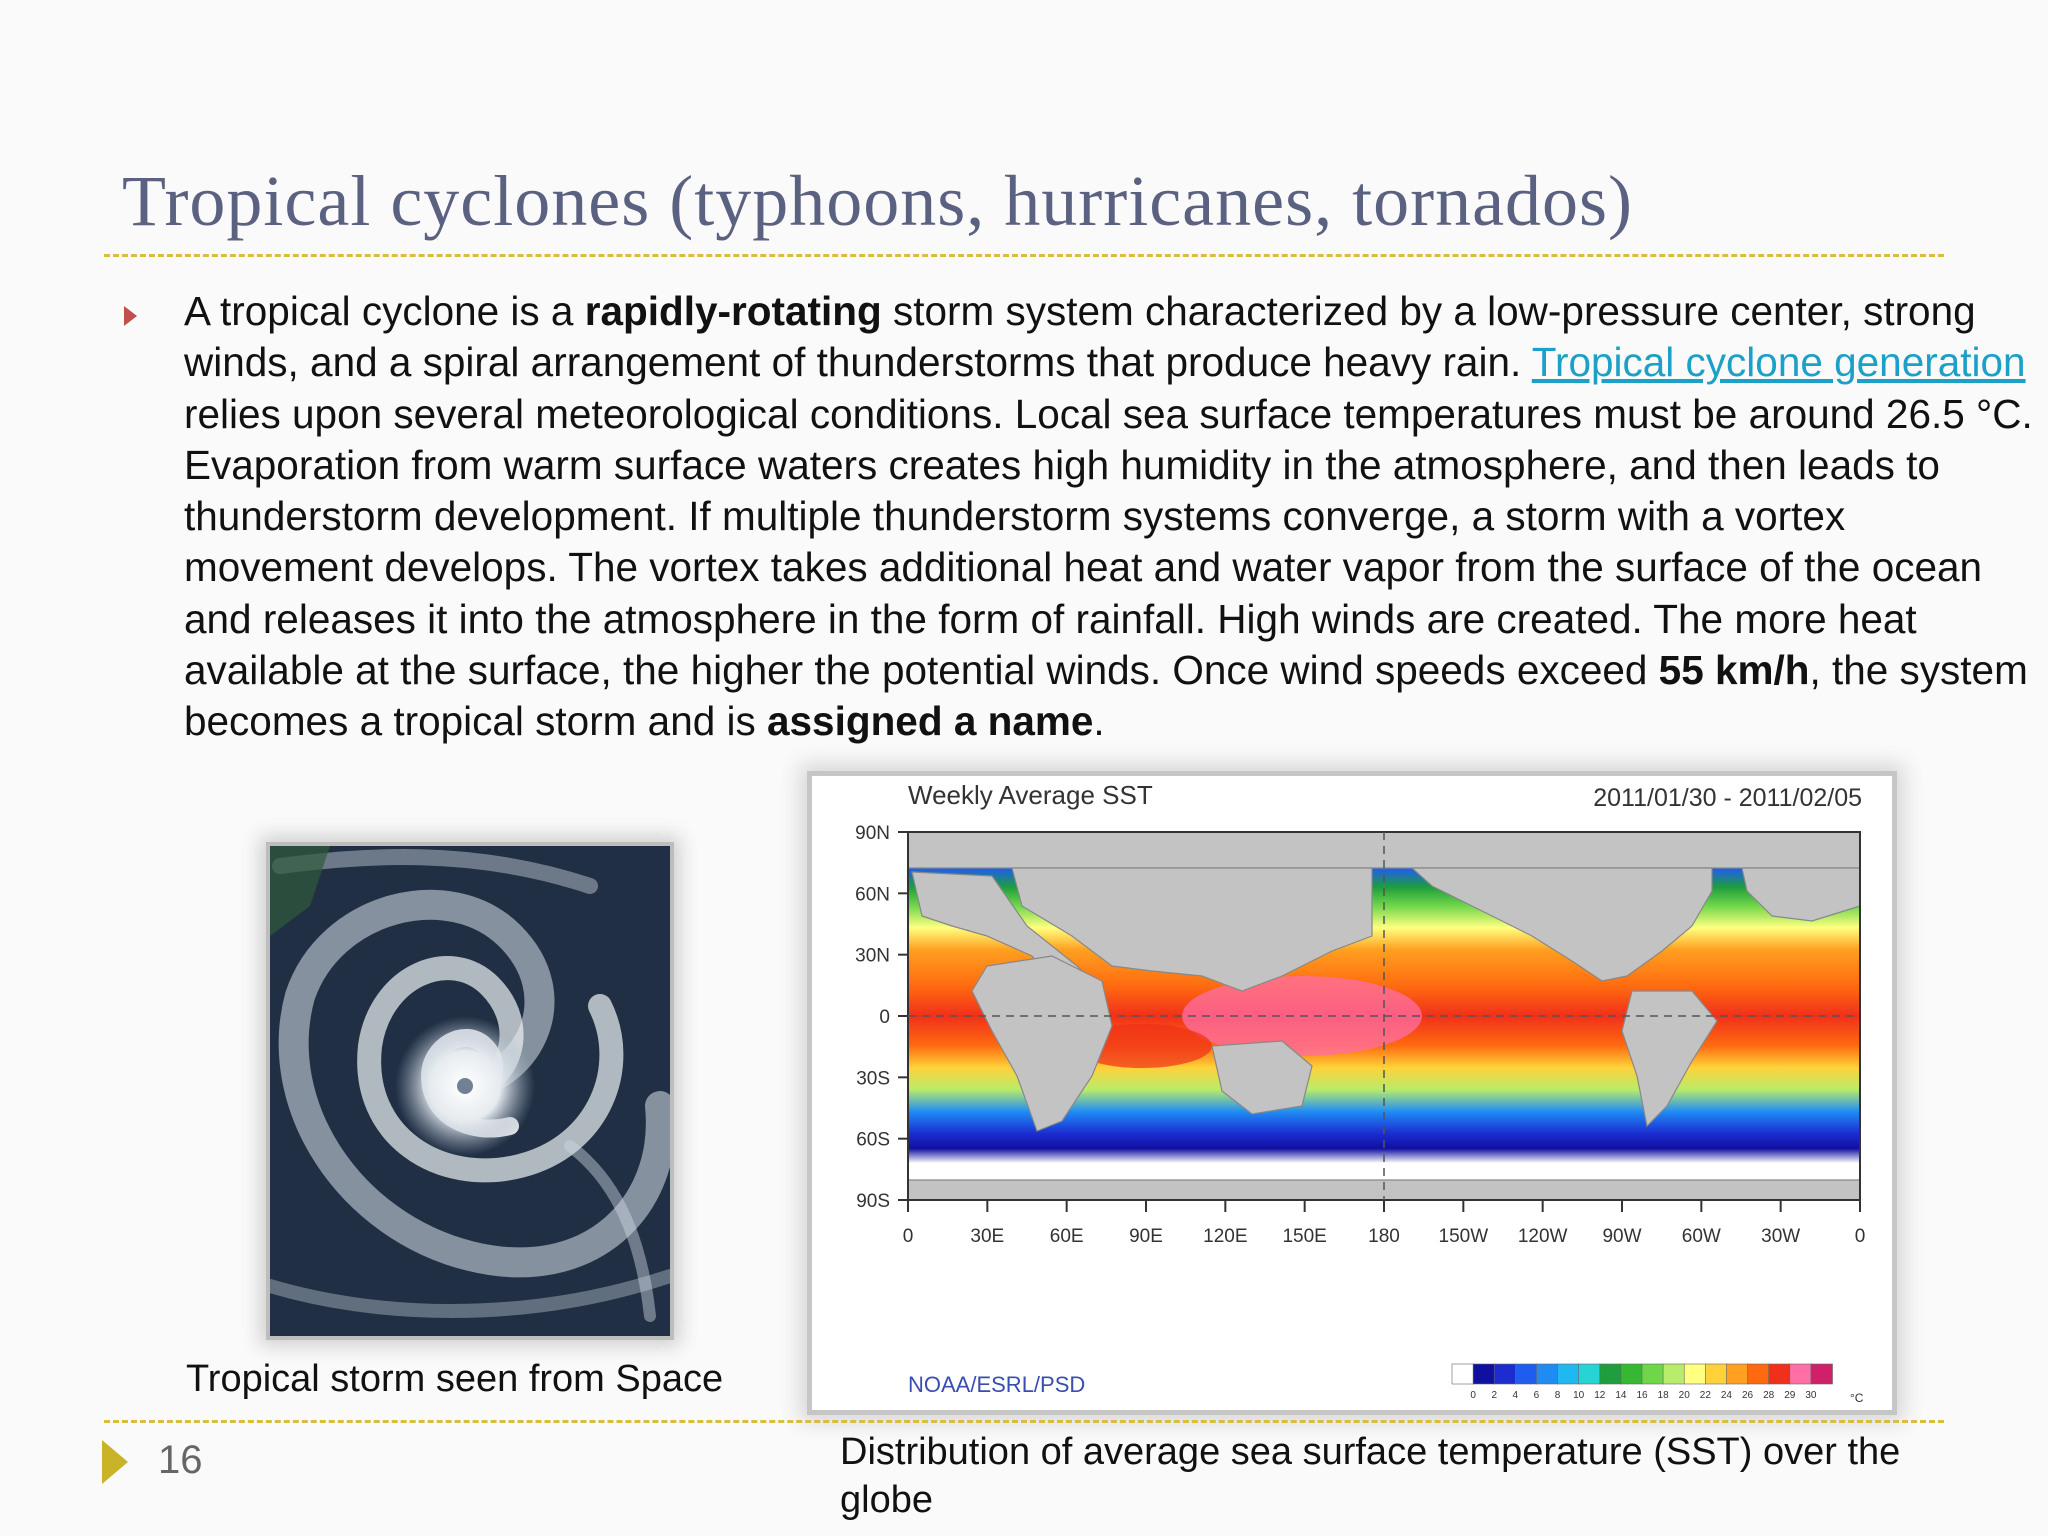  What do you see at coordinates (1857, 1398) in the screenshot?
I see `colorbar-unit: °C` at bounding box center [1857, 1398].